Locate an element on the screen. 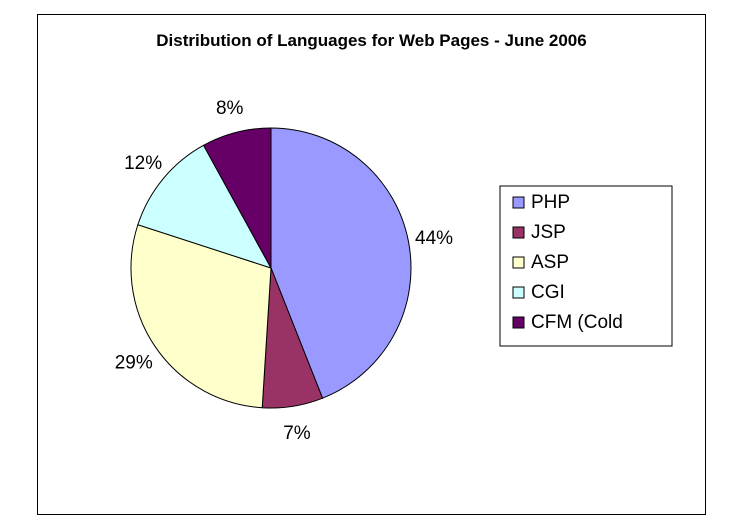 This screenshot has width=733, height=528. legend-box is located at coordinates (586, 266).